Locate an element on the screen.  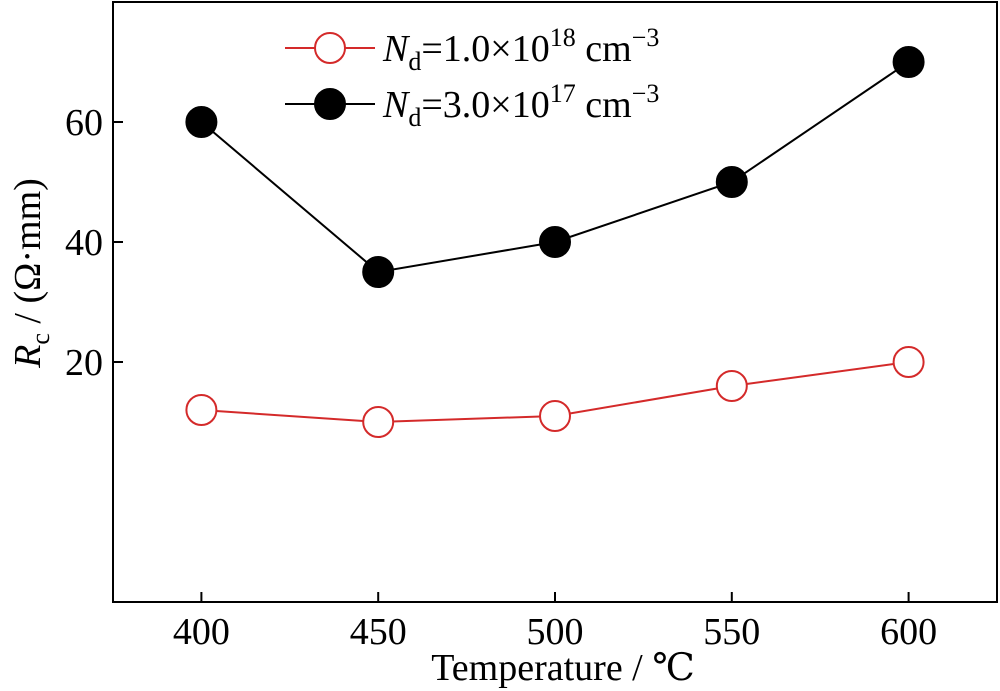
x-tick-label: 550 is located at coordinates (731, 632).